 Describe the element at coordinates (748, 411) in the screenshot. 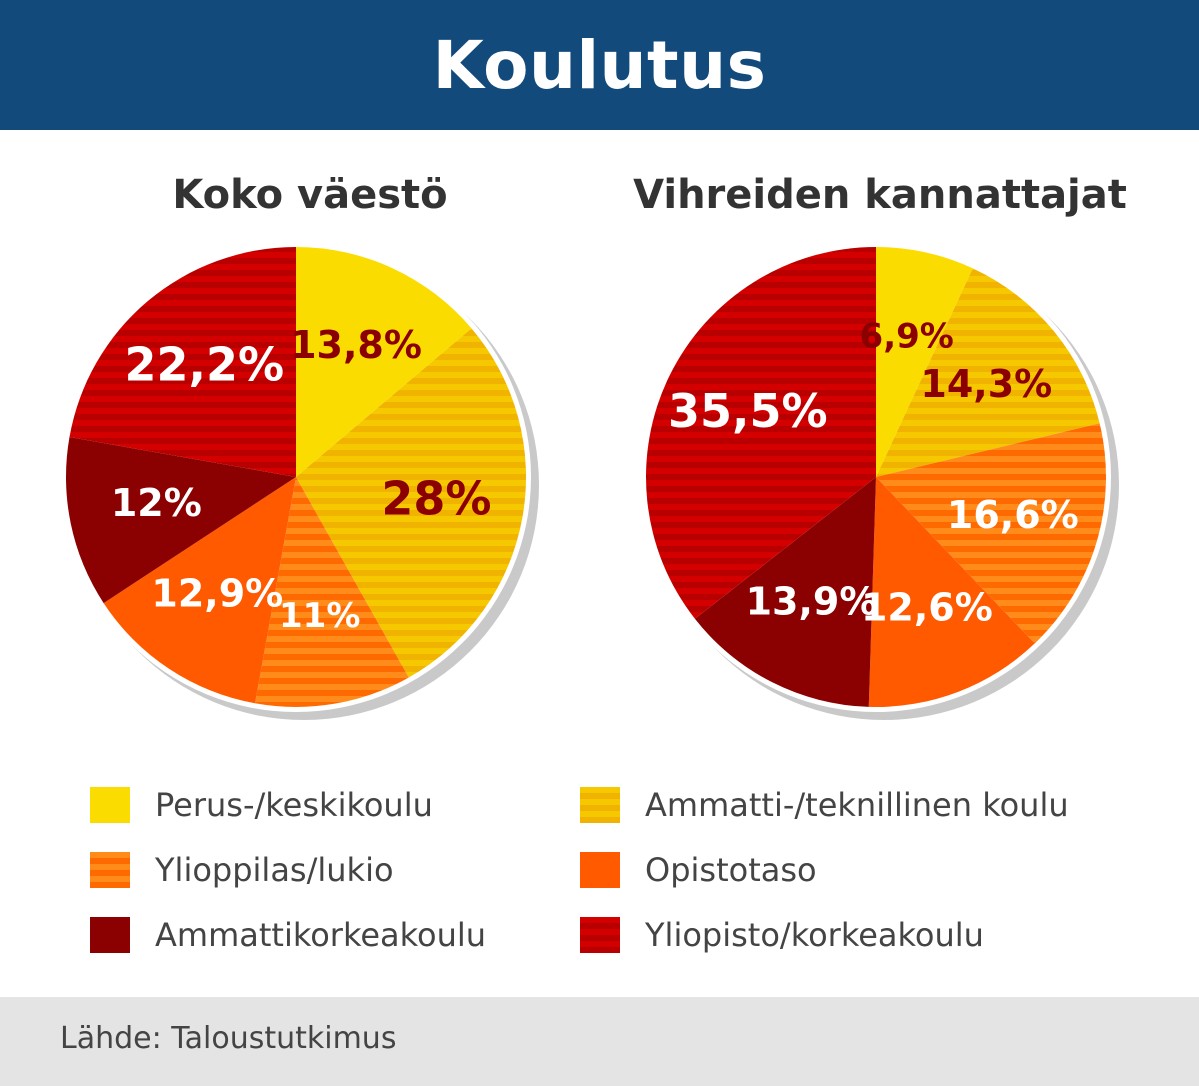

I see `pie-label-yliopisto: 35,5%` at that location.